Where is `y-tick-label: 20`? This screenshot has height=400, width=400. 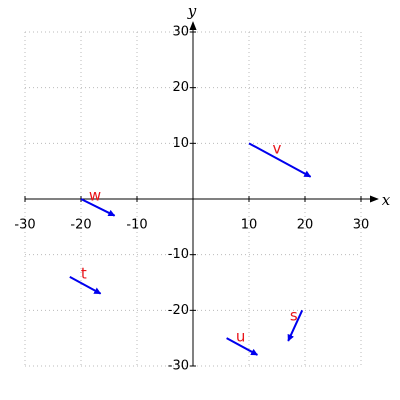 y-tick-label: 20 is located at coordinates (180, 87).